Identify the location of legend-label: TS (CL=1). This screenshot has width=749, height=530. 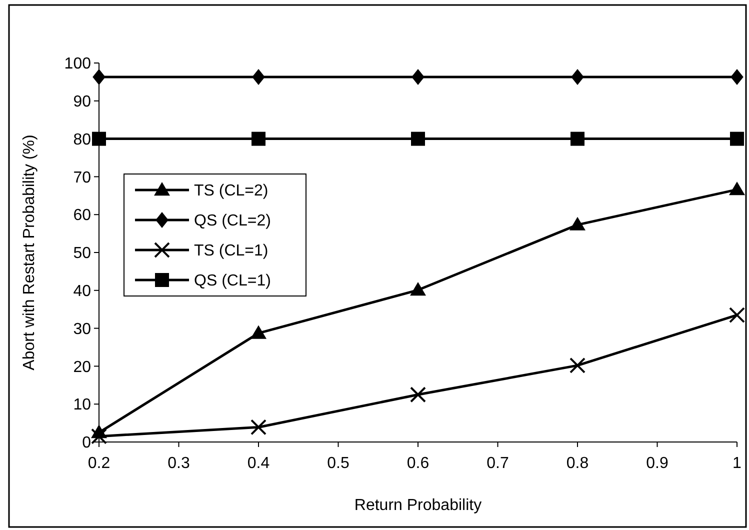
(231, 251).